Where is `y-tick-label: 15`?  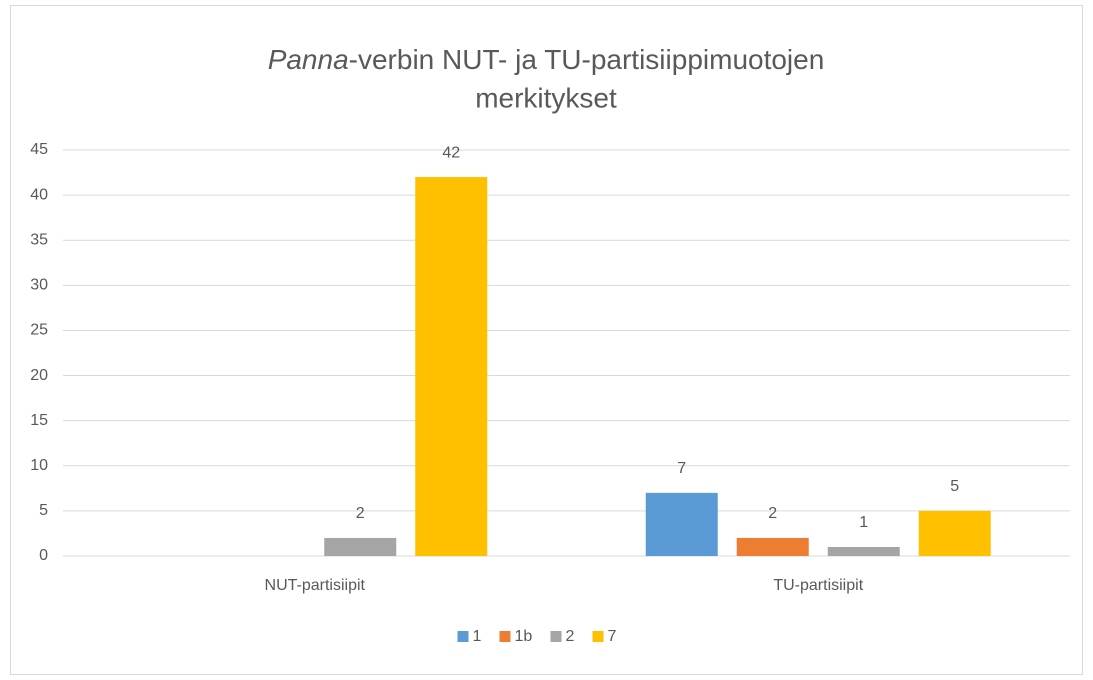
y-tick-label: 15 is located at coordinates (39, 420).